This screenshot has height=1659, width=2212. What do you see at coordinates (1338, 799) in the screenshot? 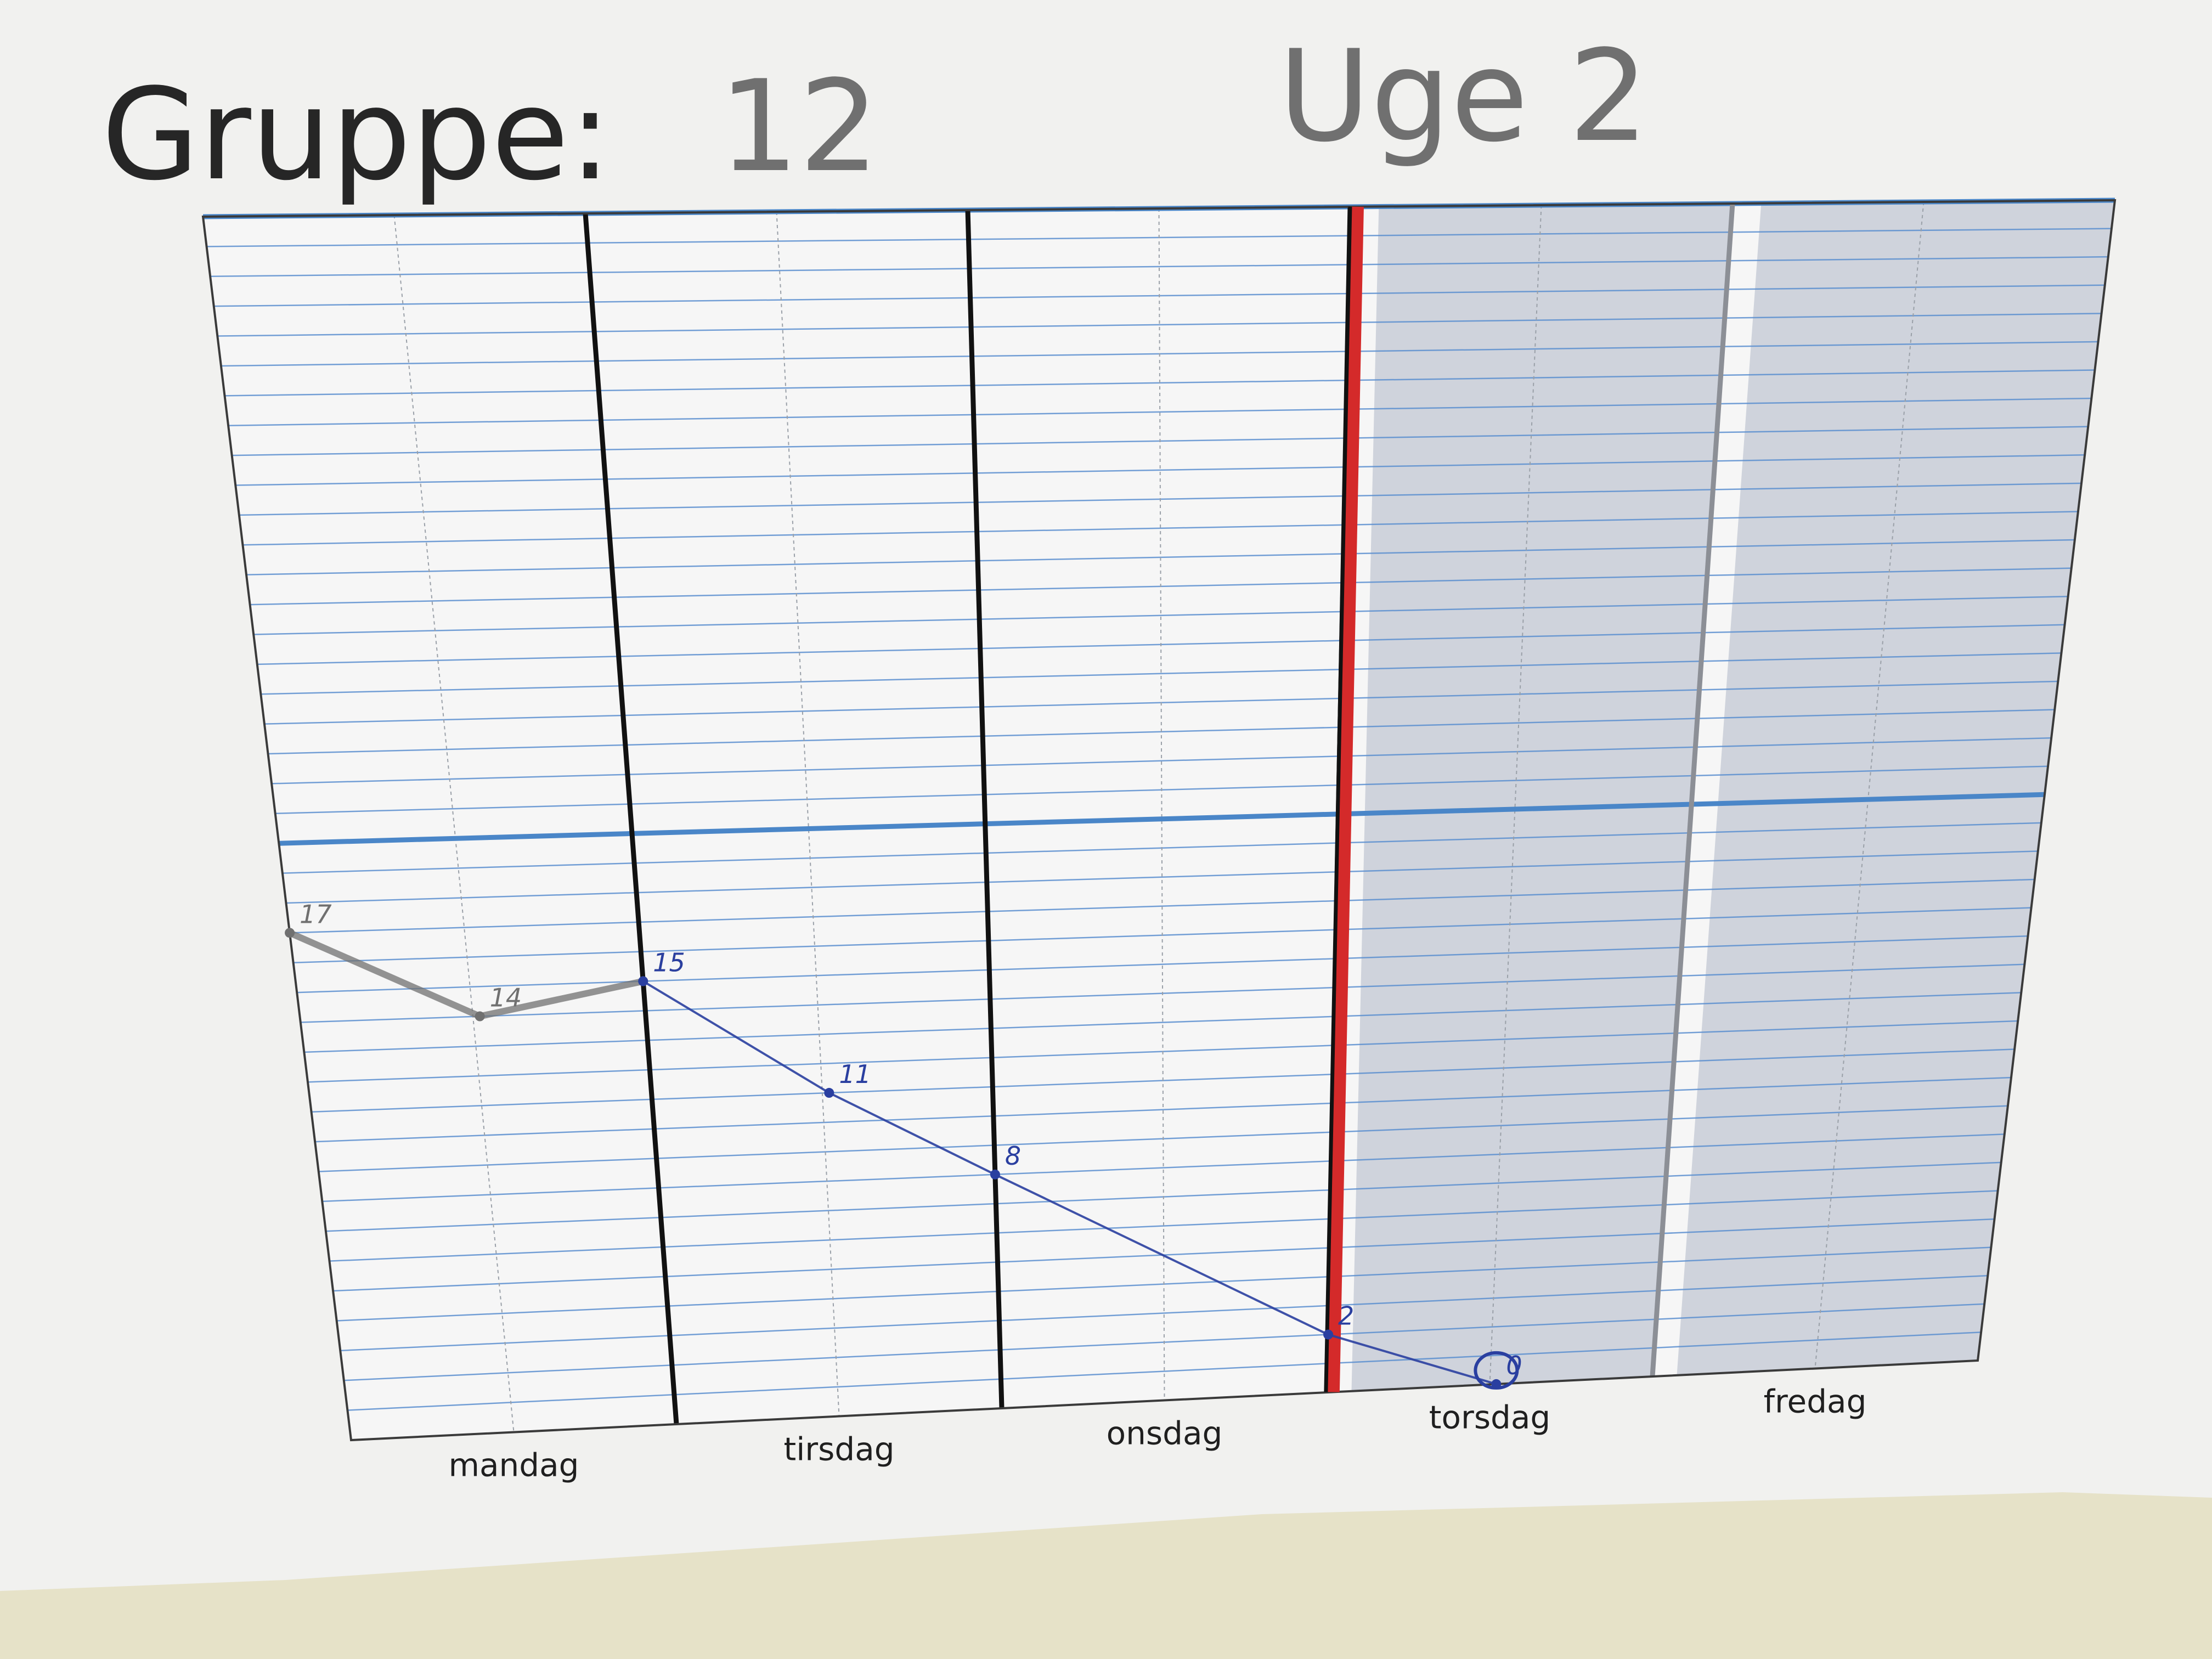
I see `today-marker-edge` at bounding box center [1338, 799].